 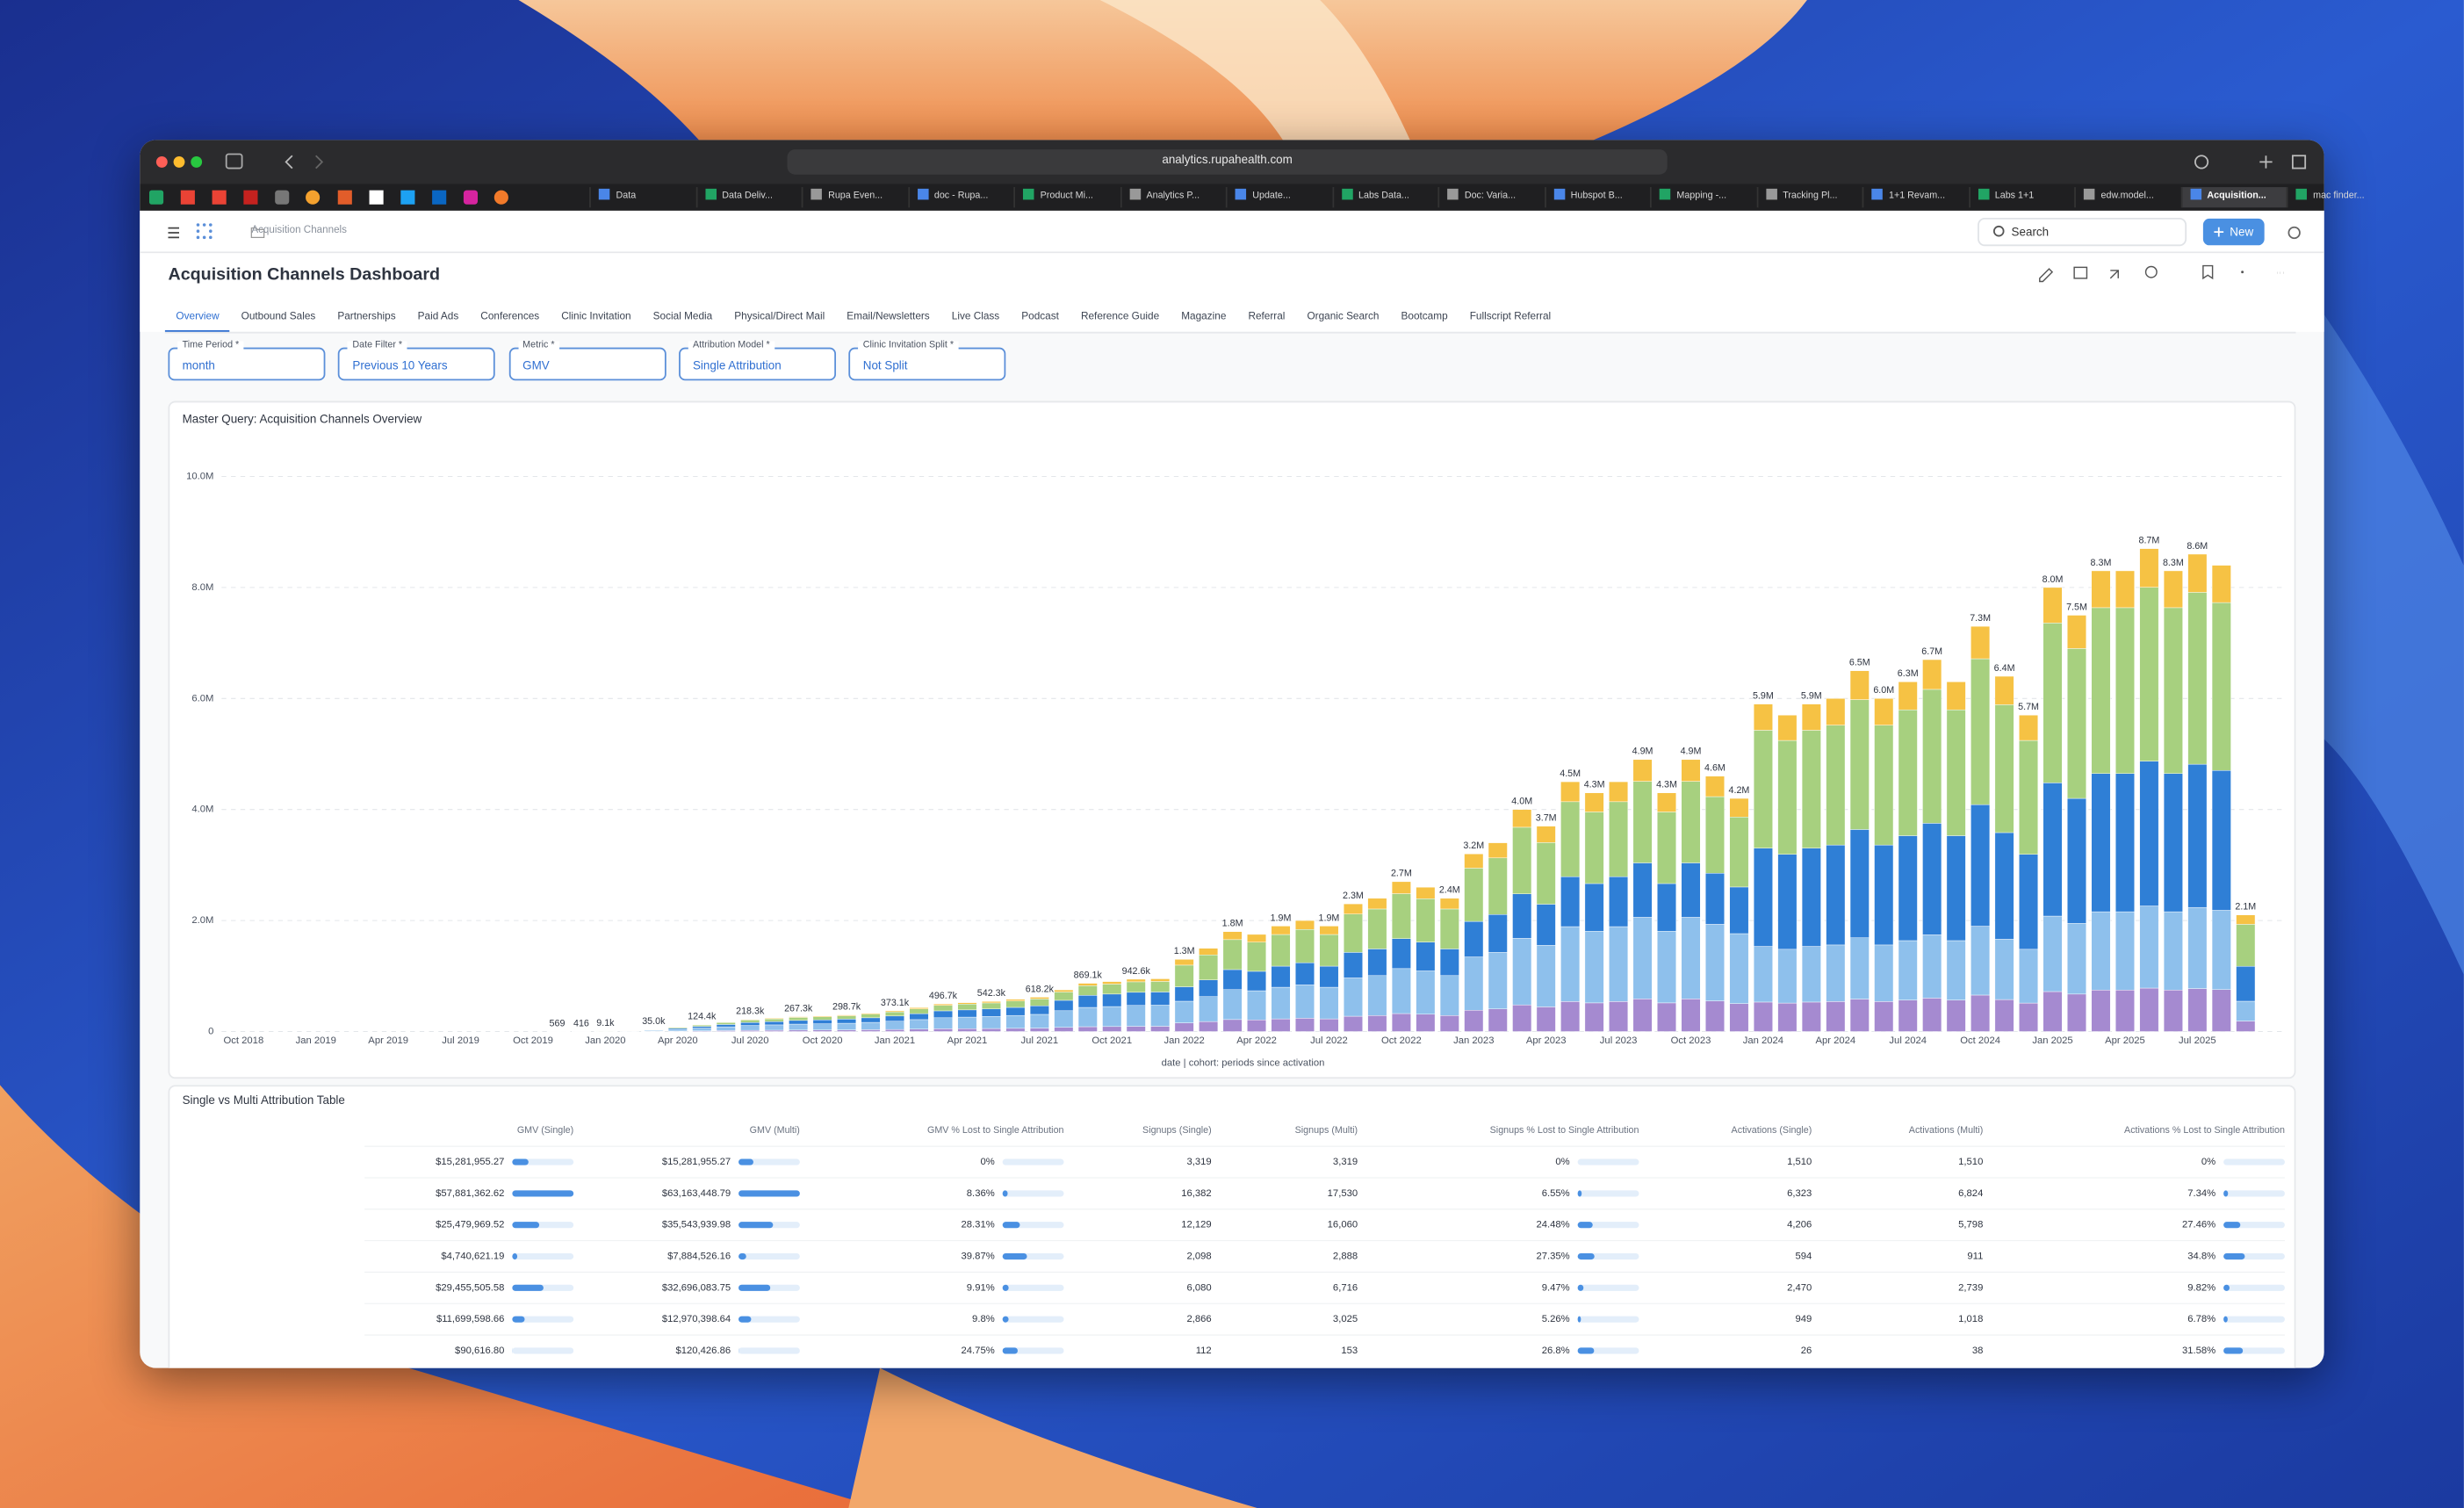 What do you see at coordinates (1120, 317) in the screenshot?
I see `dashboard-tab: Reference Guide` at bounding box center [1120, 317].